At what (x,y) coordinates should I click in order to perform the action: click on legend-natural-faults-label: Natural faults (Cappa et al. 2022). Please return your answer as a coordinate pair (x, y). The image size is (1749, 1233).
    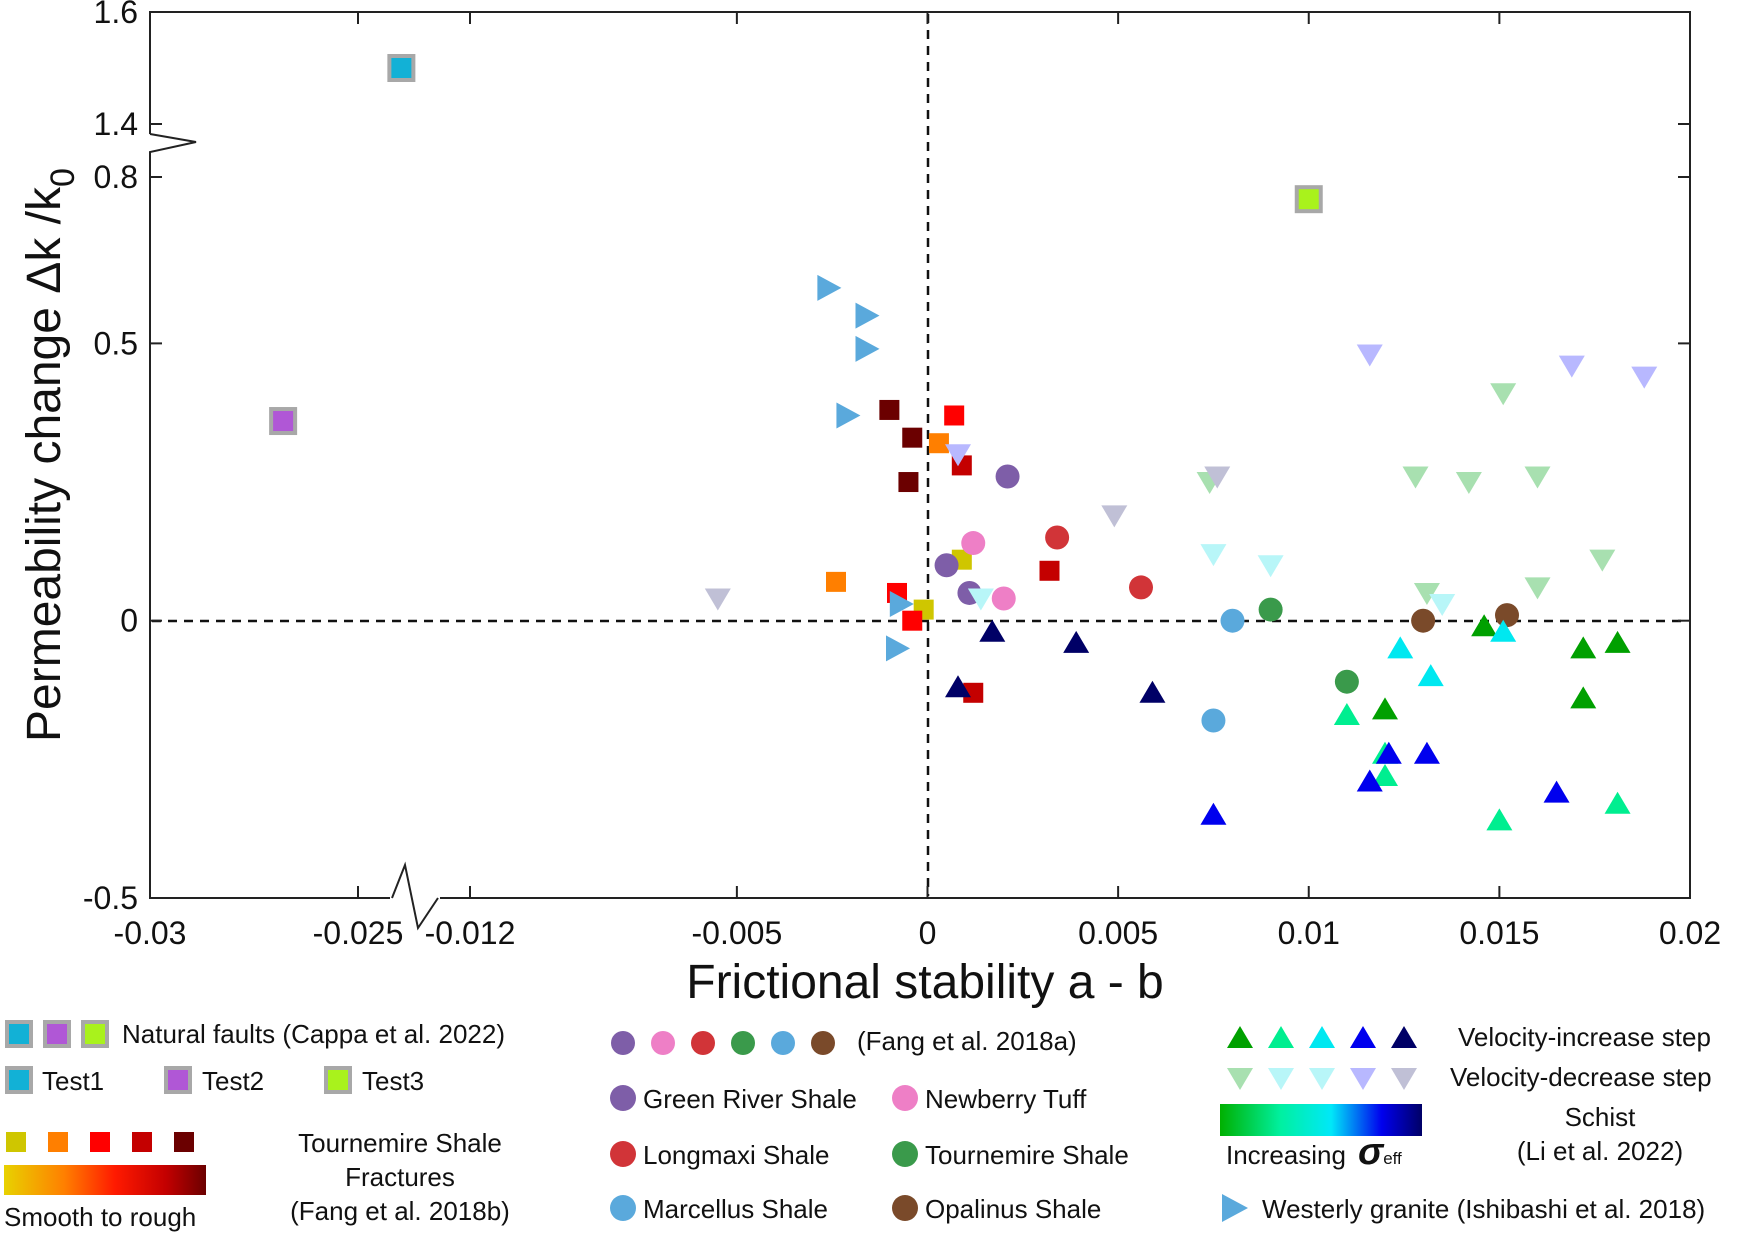
    Looking at the image, I should click on (313, 1034).